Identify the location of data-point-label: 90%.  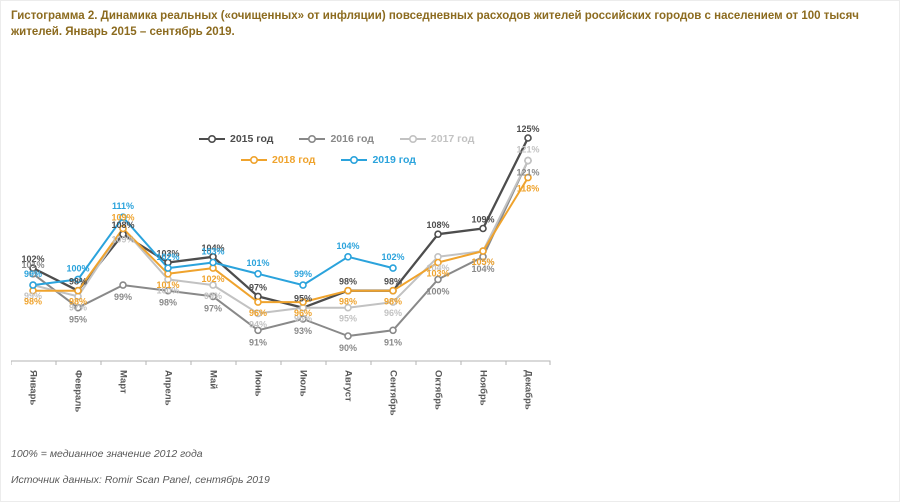
(348, 348).